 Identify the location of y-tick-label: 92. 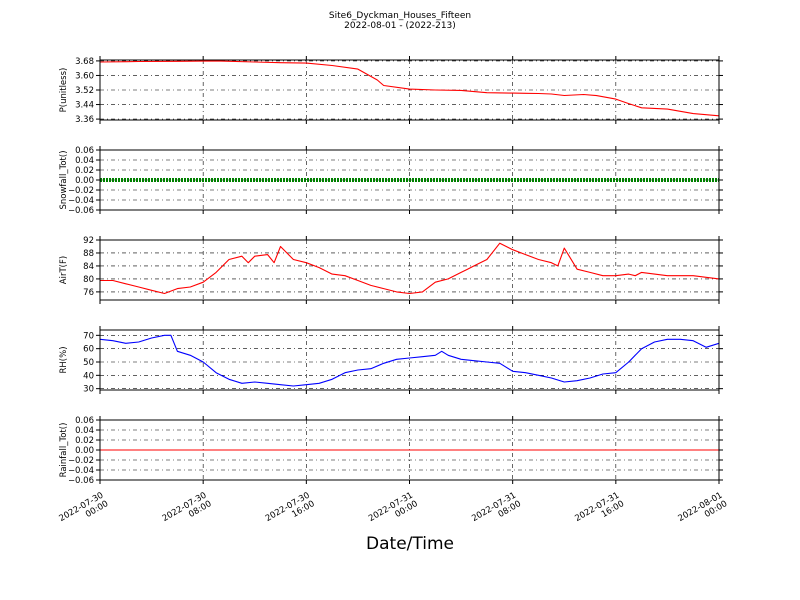
(88, 241).